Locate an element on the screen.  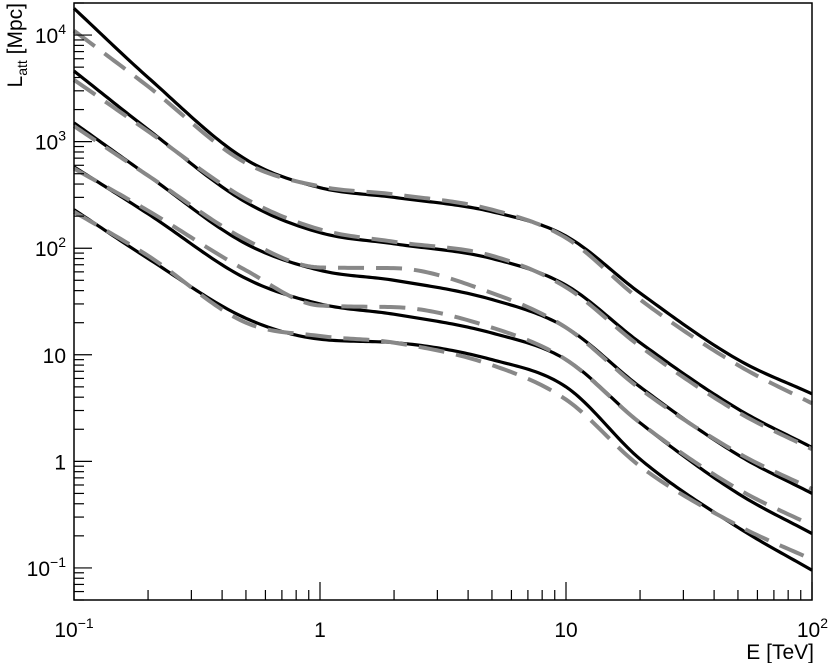
x-tick-label: 1 is located at coordinates (320, 630).